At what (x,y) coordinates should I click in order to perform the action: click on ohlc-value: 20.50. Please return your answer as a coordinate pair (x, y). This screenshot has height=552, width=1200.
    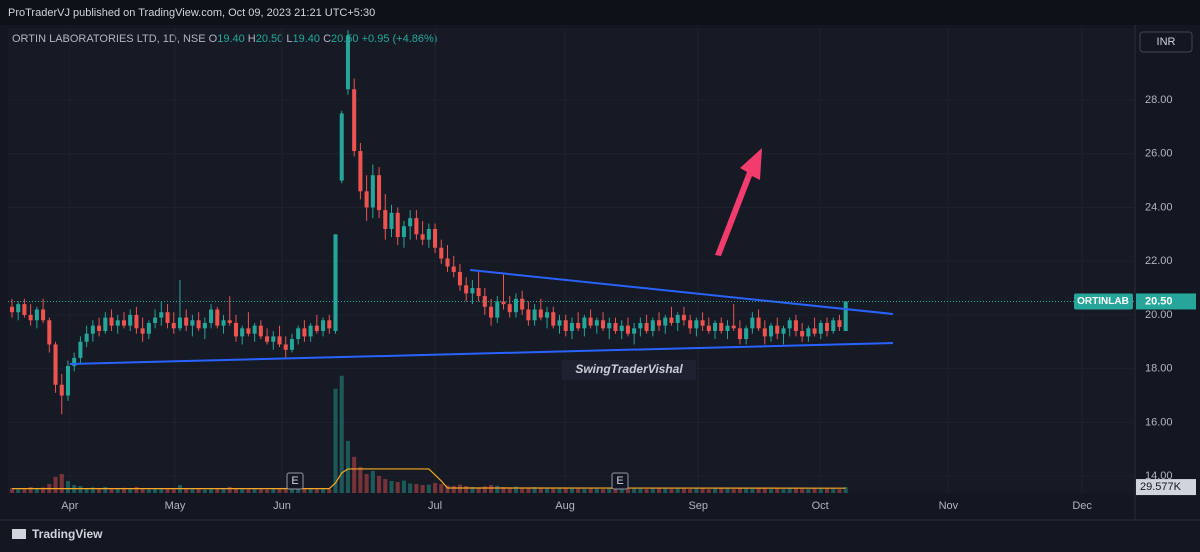
    Looking at the image, I should click on (270, 39).